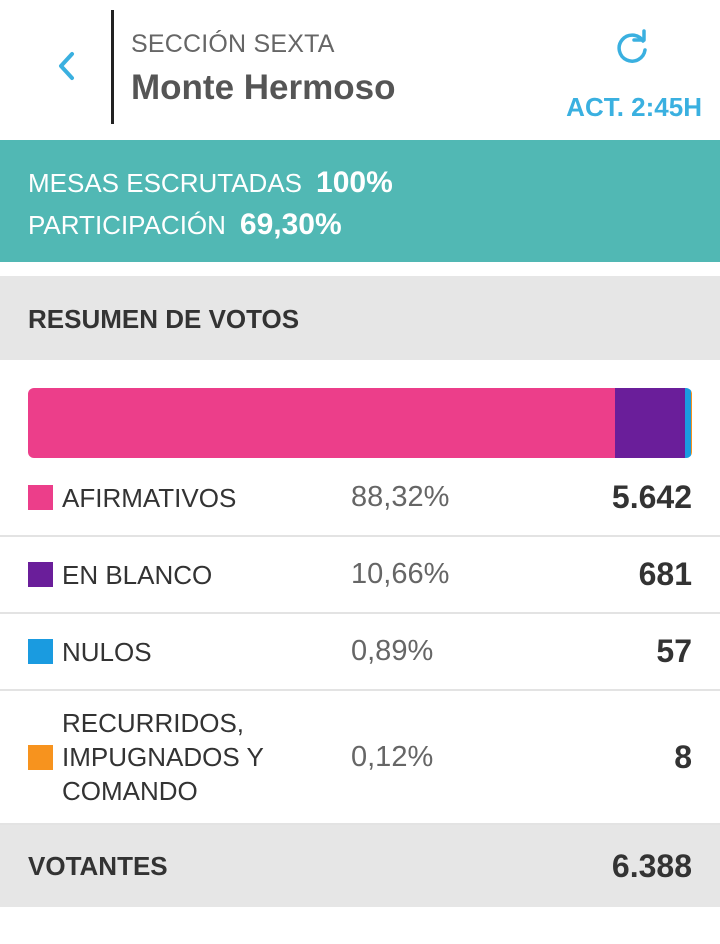 The height and width of the screenshot is (944, 720). What do you see at coordinates (651, 497) in the screenshot?
I see `row-count: 5.642` at bounding box center [651, 497].